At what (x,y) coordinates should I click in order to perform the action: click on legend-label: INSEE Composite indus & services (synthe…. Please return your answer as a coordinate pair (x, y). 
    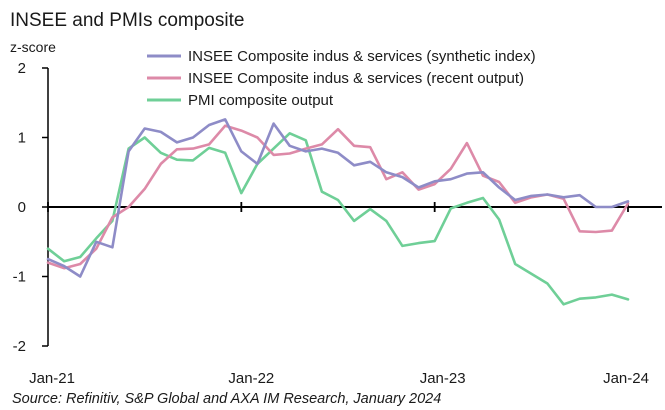
    Looking at the image, I should click on (362, 56).